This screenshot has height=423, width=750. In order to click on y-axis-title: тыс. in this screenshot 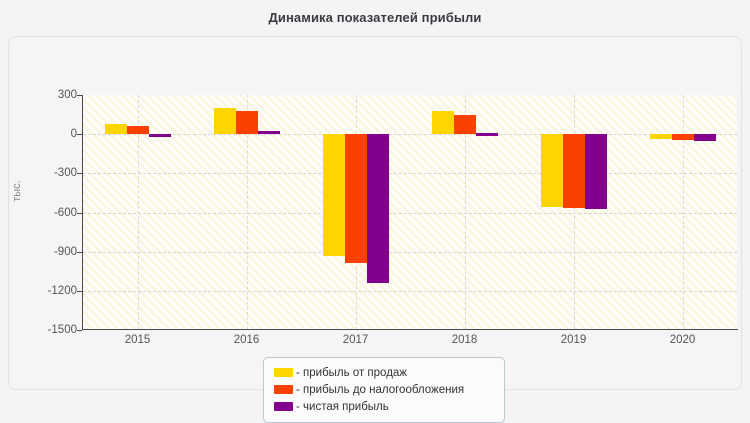, I will do `click(17, 191)`.